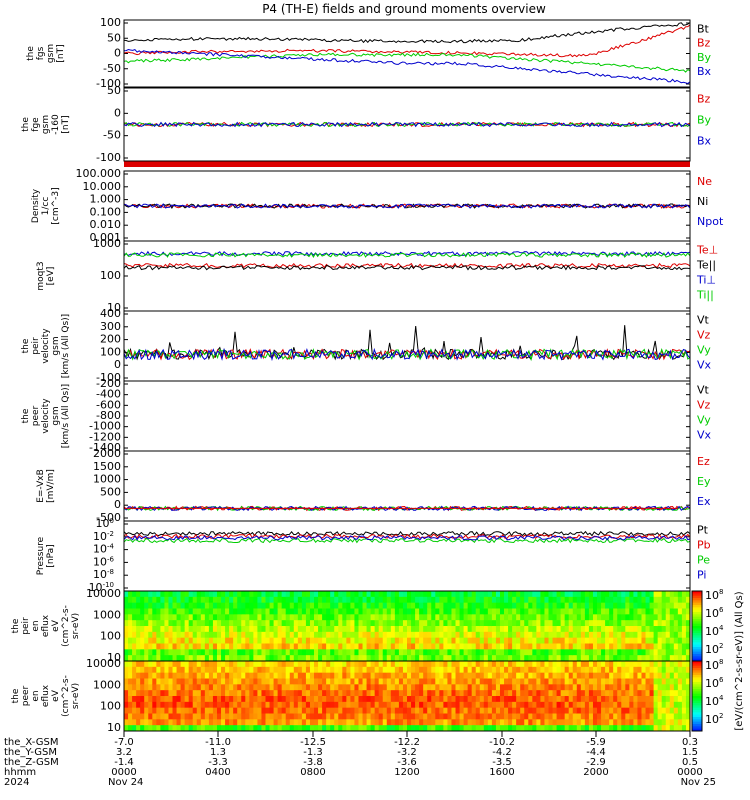 The height and width of the screenshot is (800, 750). What do you see at coordinates (704, 435) in the screenshot?
I see `legend-entry: Vx` at bounding box center [704, 435].